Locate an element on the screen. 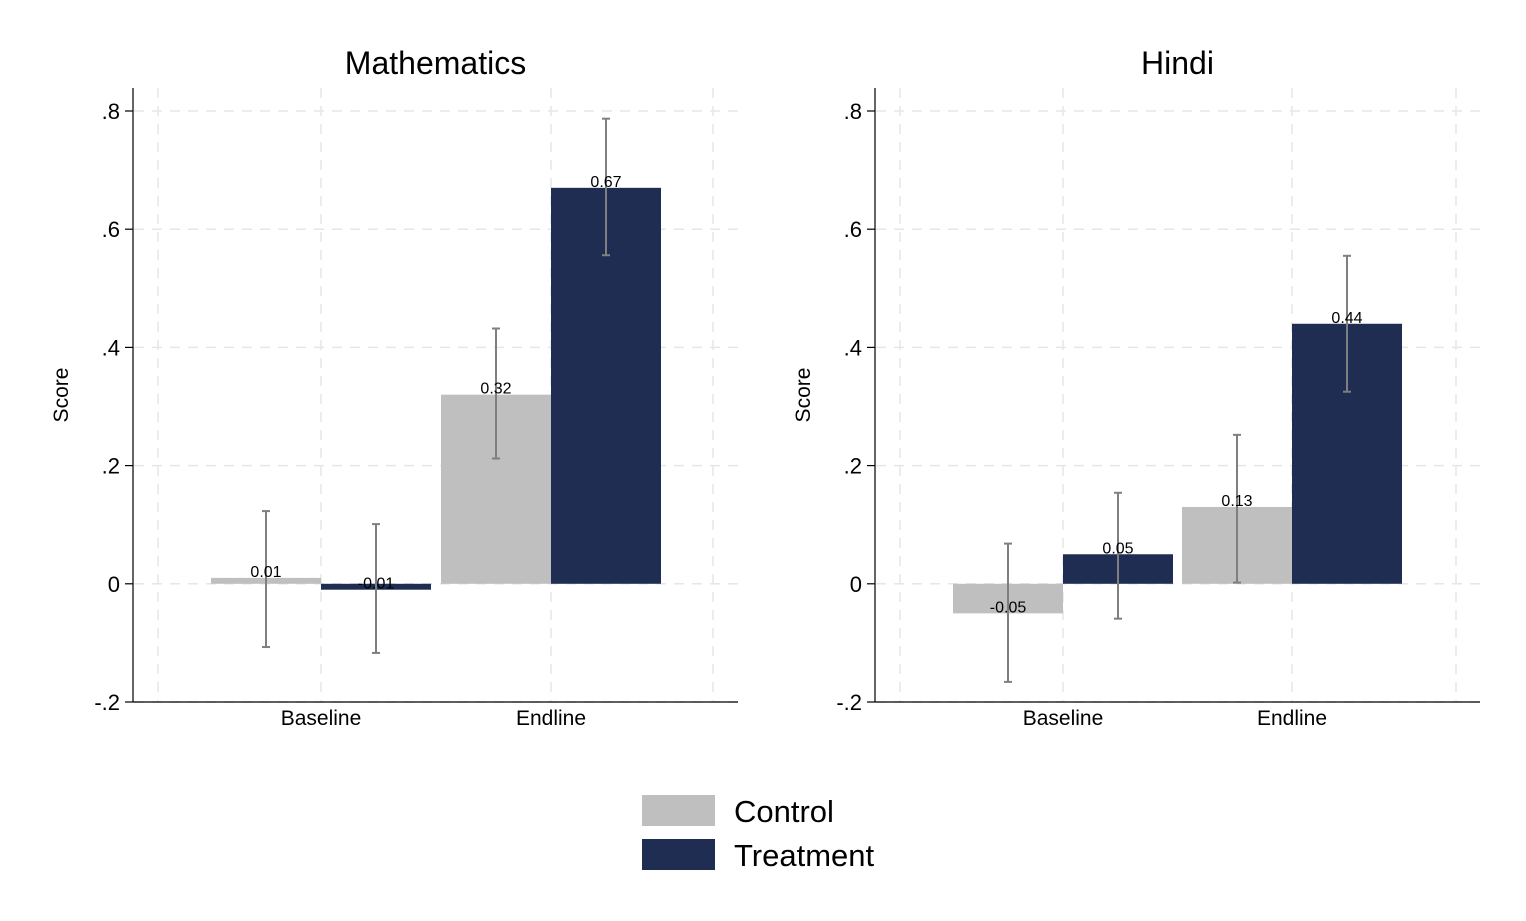  legend-label-treatment: Treatment is located at coordinates (804, 855).